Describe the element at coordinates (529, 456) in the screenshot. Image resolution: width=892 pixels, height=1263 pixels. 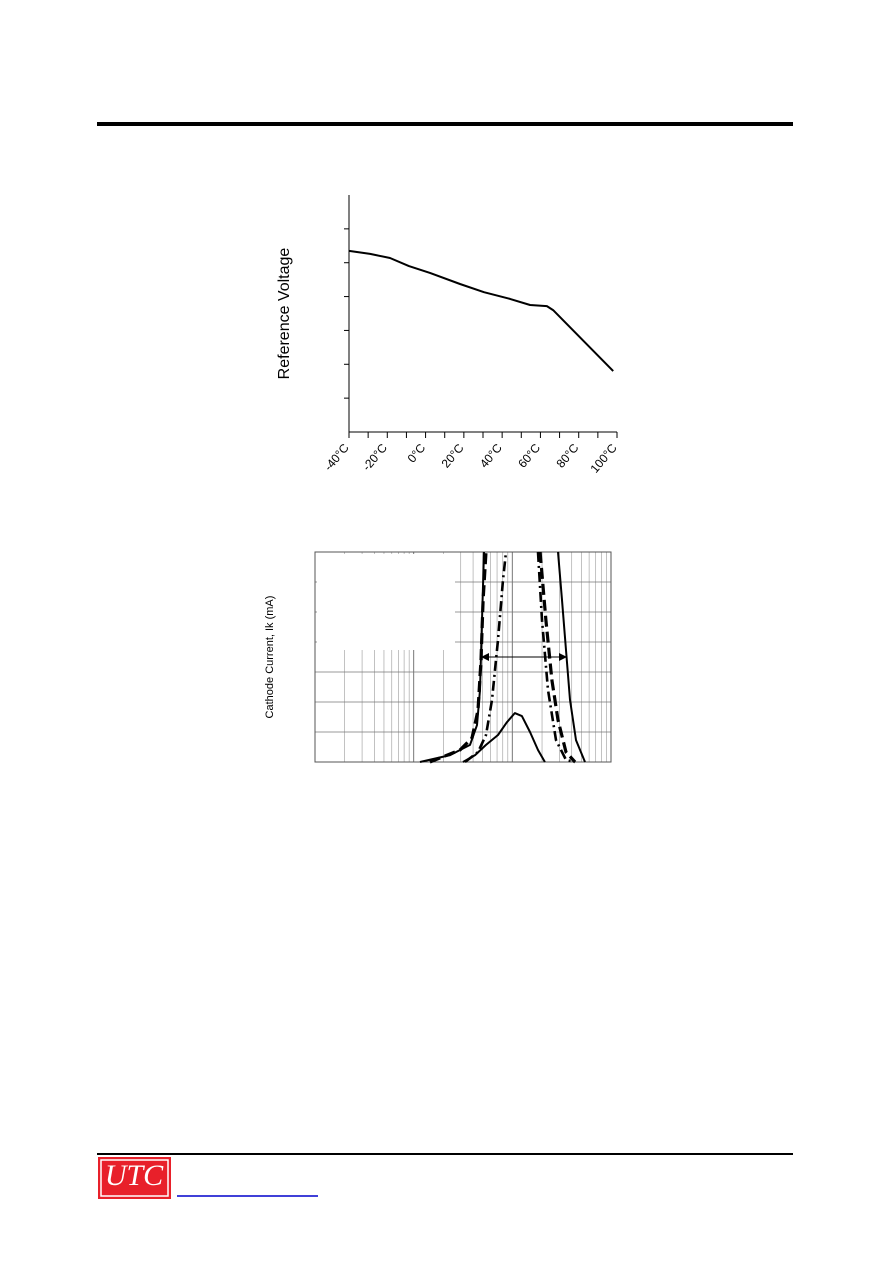
I see `x-tick-label: 60°C` at that location.